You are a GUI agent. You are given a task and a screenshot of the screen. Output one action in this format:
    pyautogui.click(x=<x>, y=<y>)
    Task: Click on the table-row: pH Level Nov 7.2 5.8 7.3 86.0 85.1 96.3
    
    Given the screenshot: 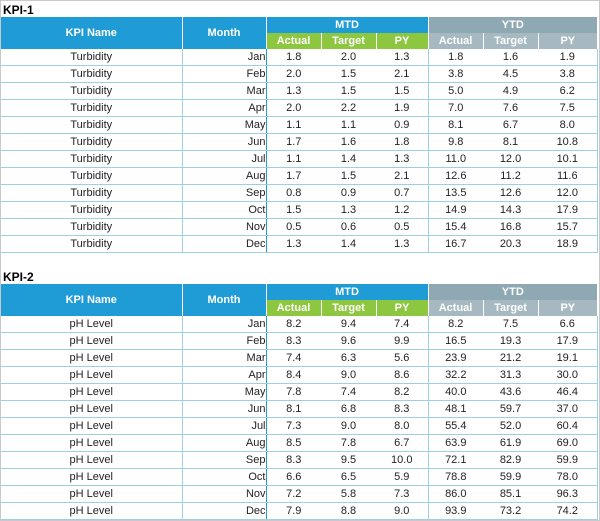 What is the action you would take?
    pyautogui.click(x=299, y=494)
    